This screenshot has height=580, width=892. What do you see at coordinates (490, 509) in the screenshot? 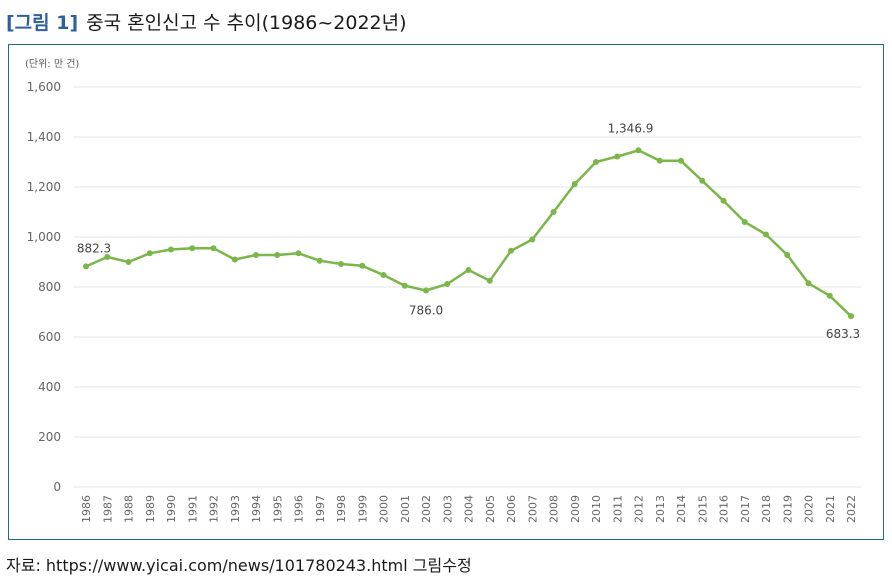
I see `x-tick-label: 2005` at bounding box center [490, 509].